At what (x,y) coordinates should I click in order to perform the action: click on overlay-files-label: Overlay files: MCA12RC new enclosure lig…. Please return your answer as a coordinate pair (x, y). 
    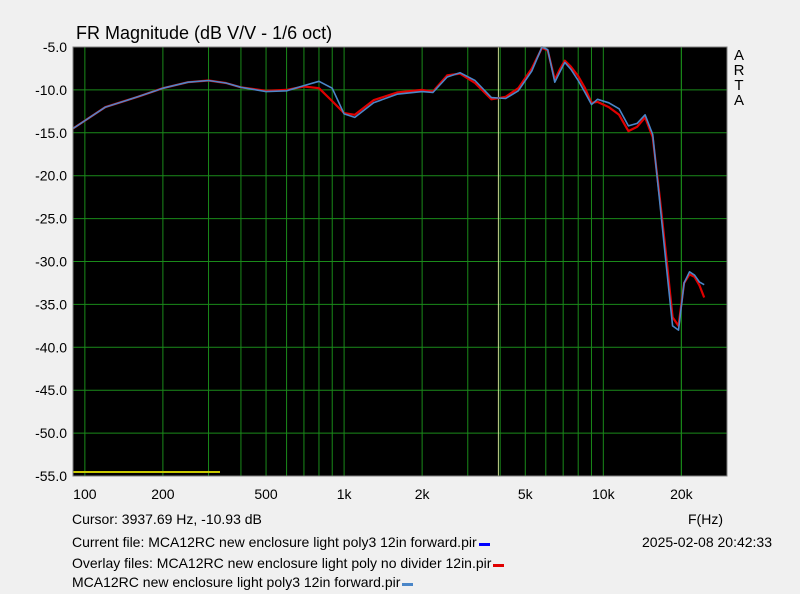
    Looking at the image, I should click on (288, 563).